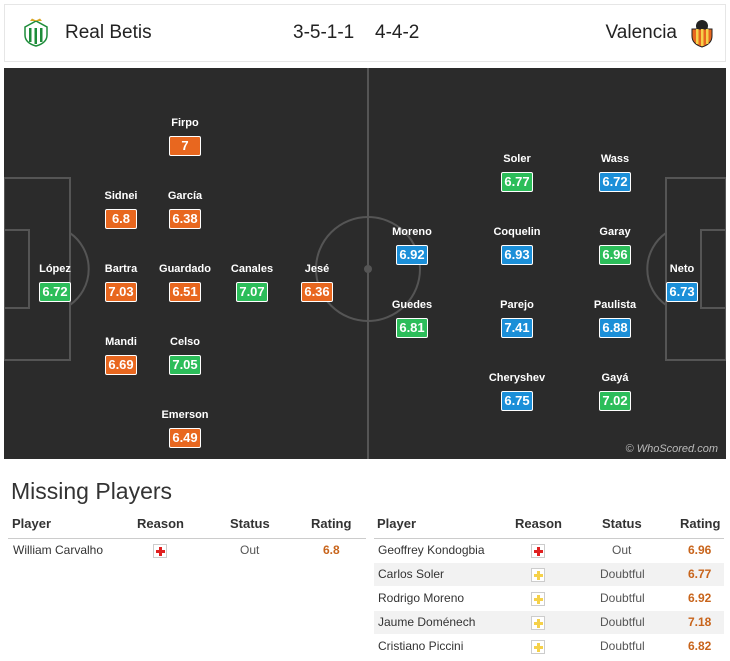 The width and height of the screenshot is (730, 661). What do you see at coordinates (421, 598) in the screenshot?
I see `player-name: Rodrigo Moreno` at bounding box center [421, 598].